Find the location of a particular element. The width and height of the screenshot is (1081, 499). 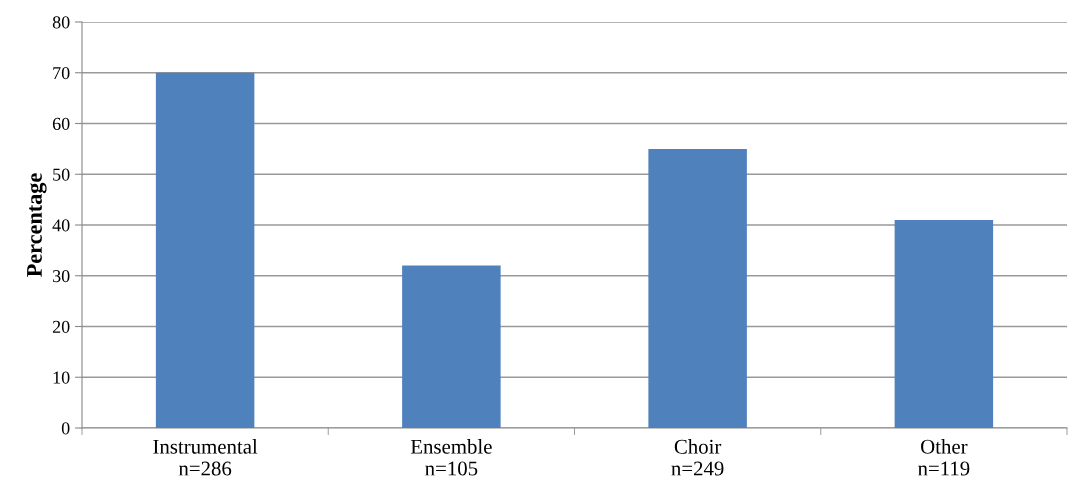

y-tick-label: 50 is located at coordinates (61, 174).